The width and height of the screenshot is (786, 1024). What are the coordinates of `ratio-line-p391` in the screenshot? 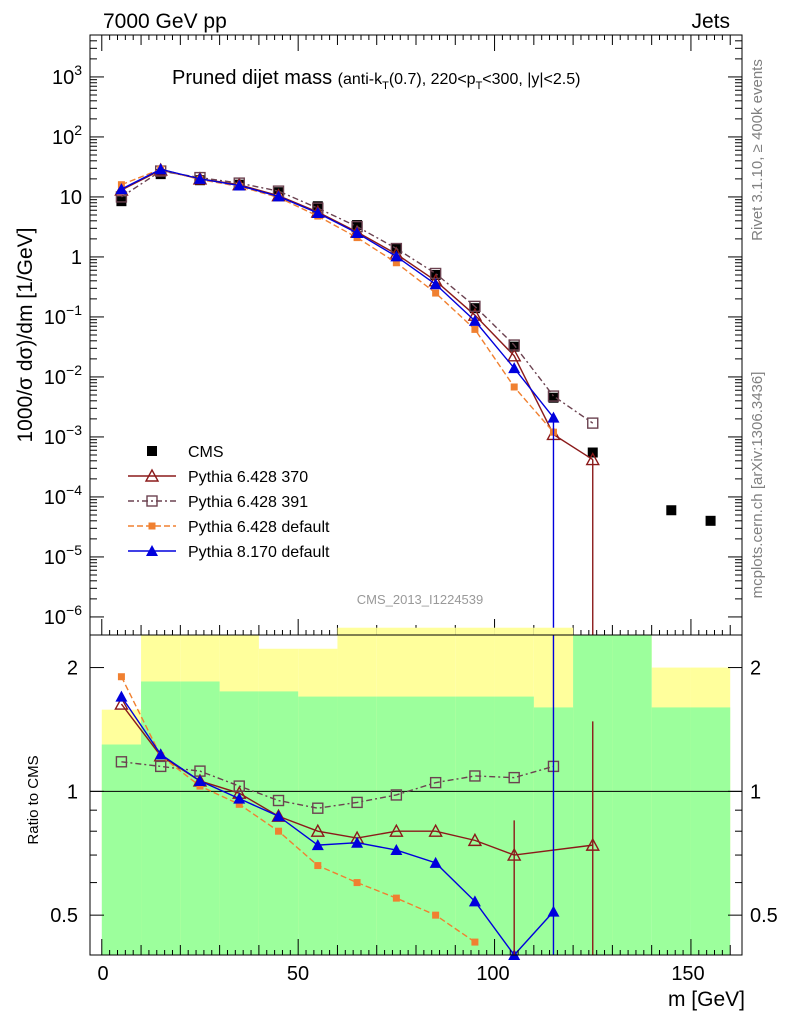 It's located at (337, 785).